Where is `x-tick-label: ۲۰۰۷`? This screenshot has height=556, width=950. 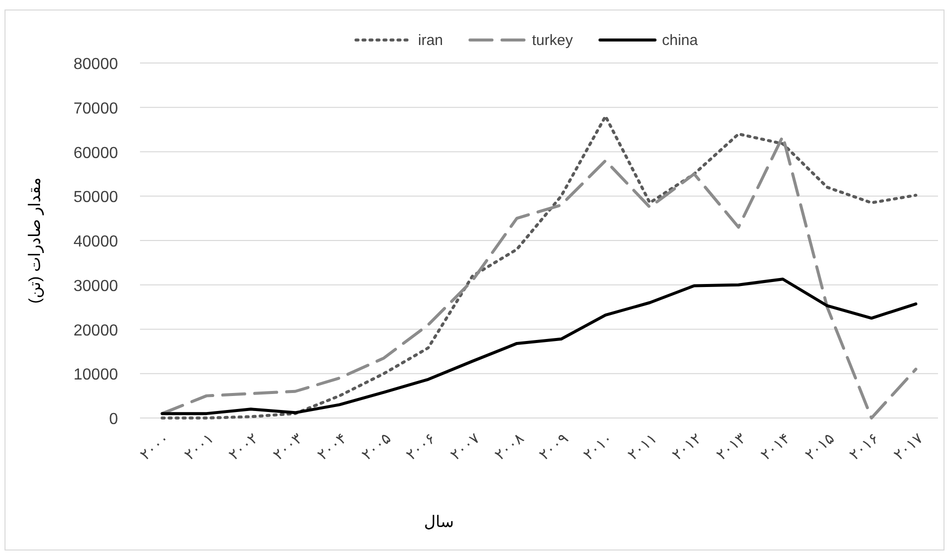
x-tick-label: ۲۰۰۷ is located at coordinates (465, 447).